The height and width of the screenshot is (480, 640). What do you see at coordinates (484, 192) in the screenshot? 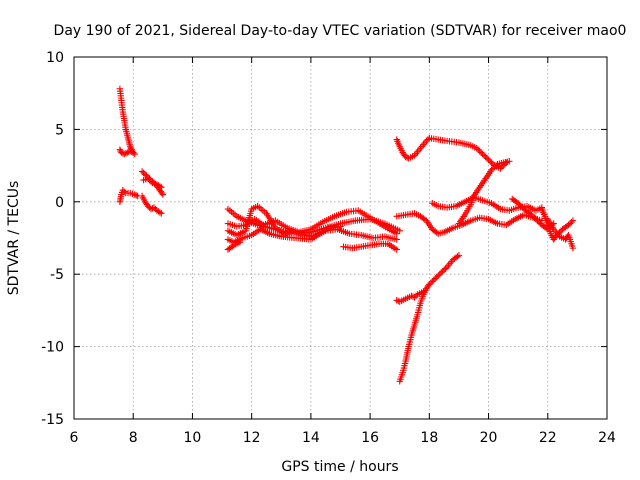
I see `series-arc-r` at bounding box center [484, 192].